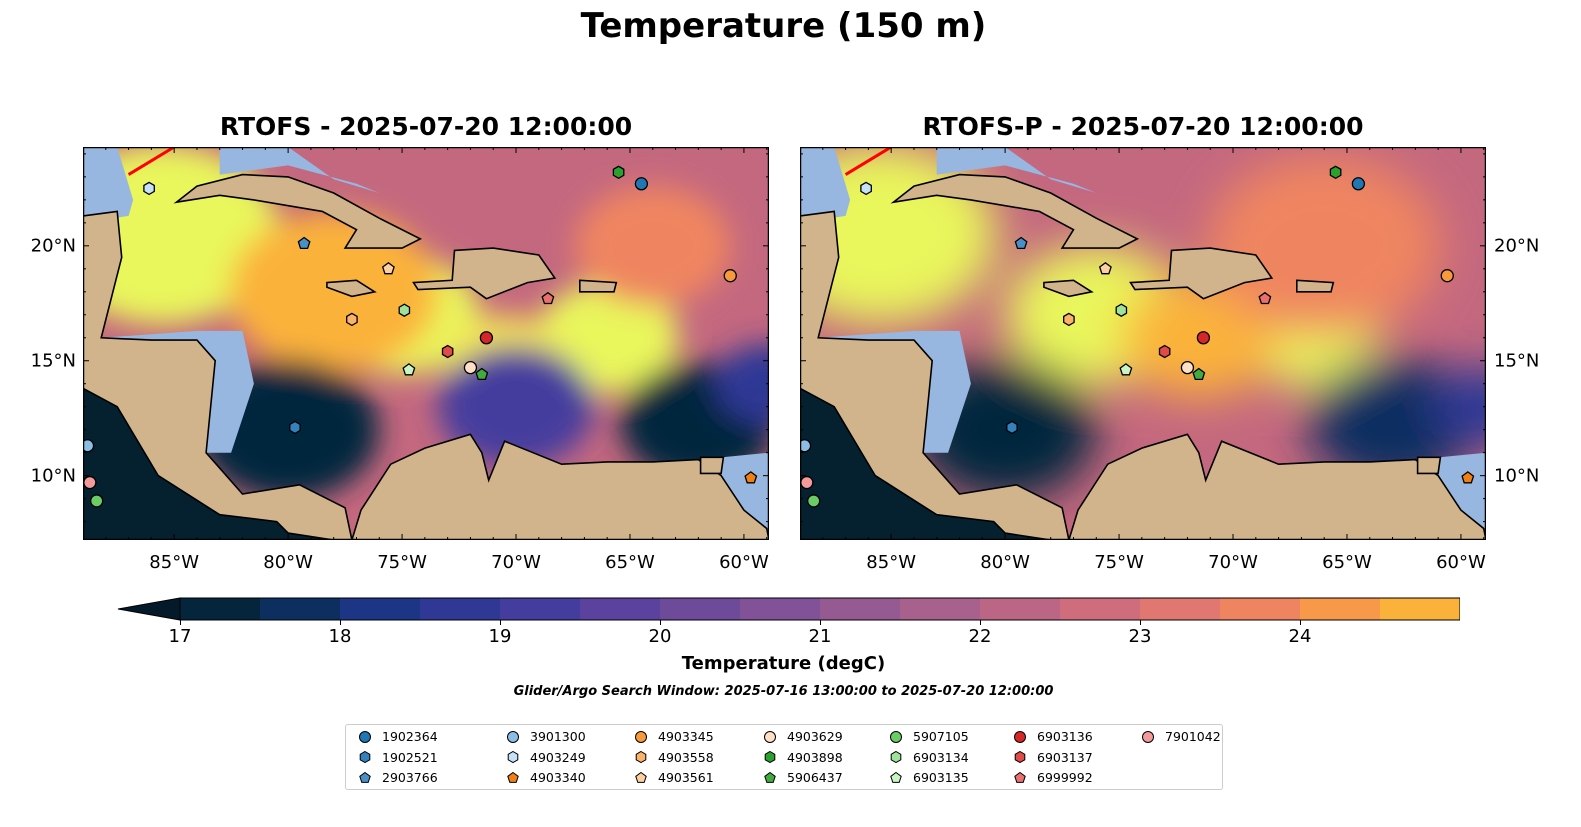  I want to click on legend-item: 5906437, so click(803, 777).